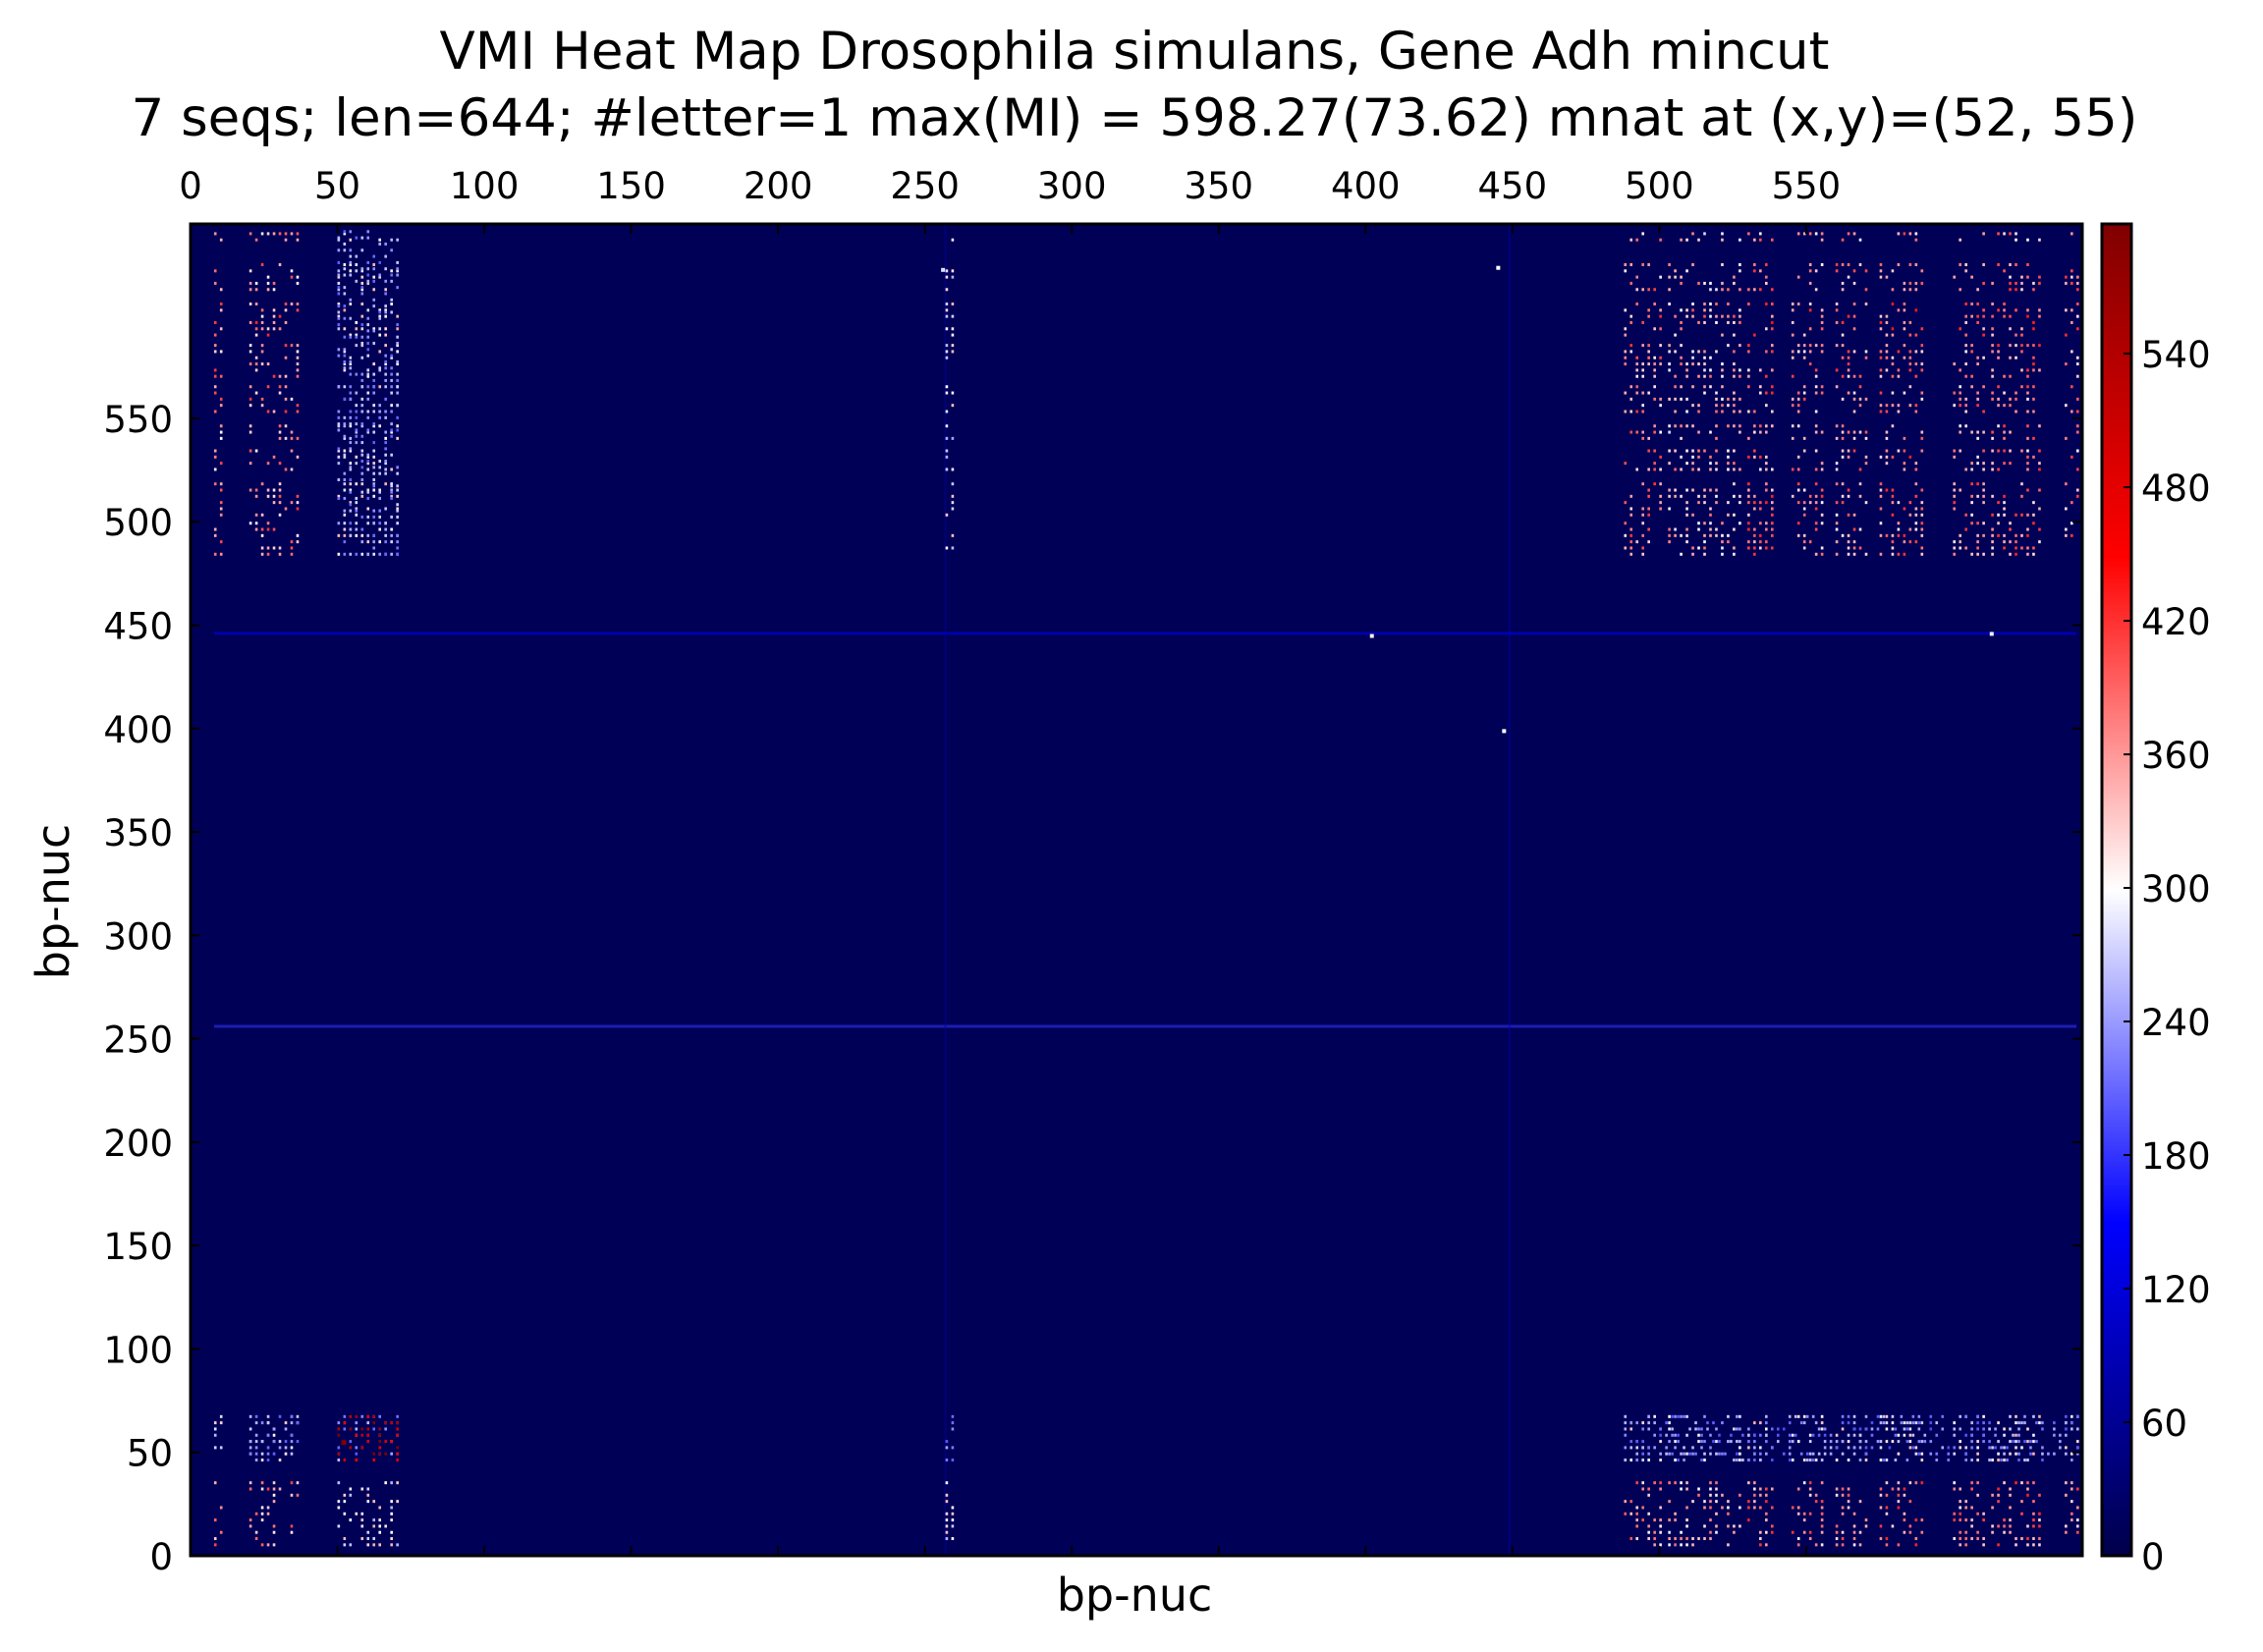 Image resolution: width=2263 pixels, height=1652 pixels. Describe the element at coordinates (1991, 634) in the screenshot. I see `heatmap-point` at that location.